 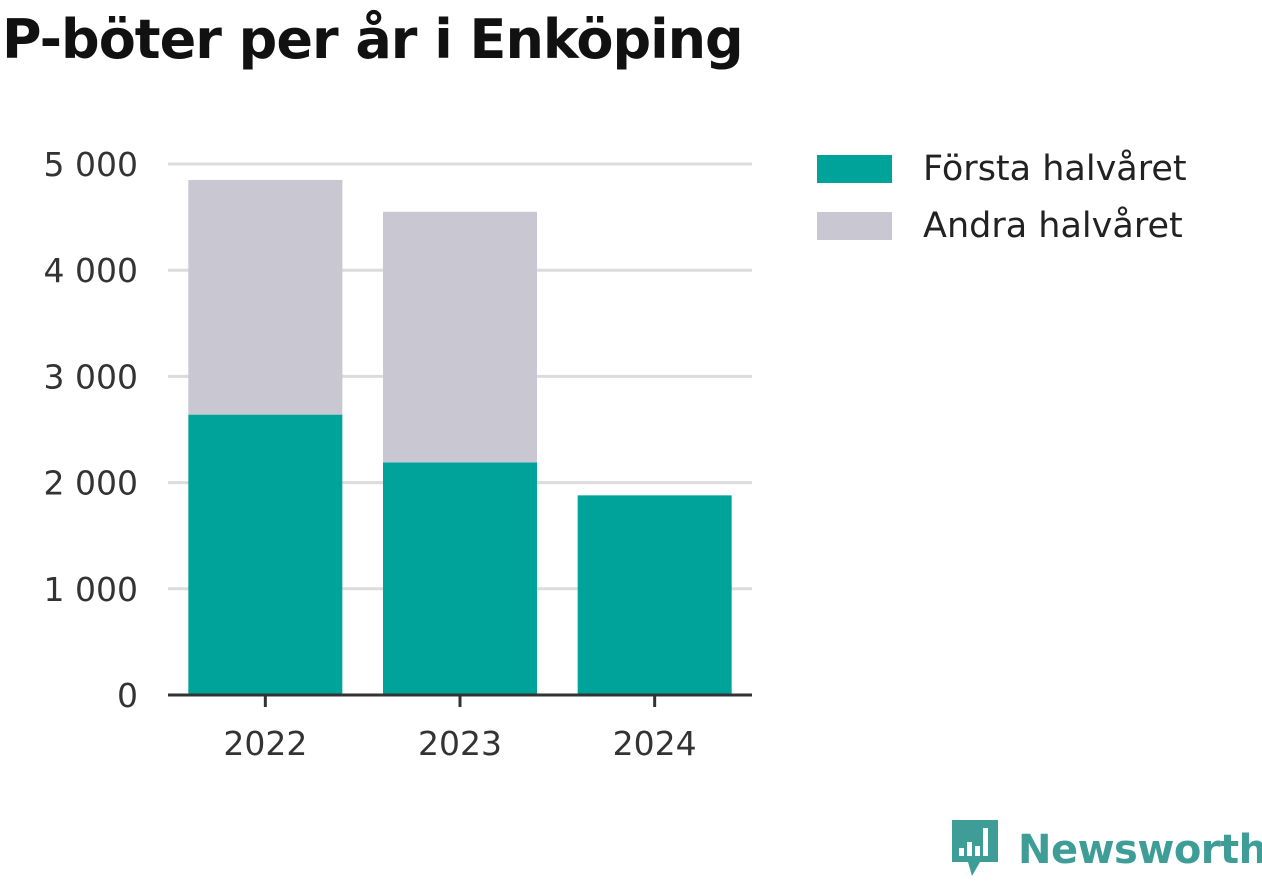 I want to click on legend-item-second-half: Andra halvåret, so click(x=1002, y=225).